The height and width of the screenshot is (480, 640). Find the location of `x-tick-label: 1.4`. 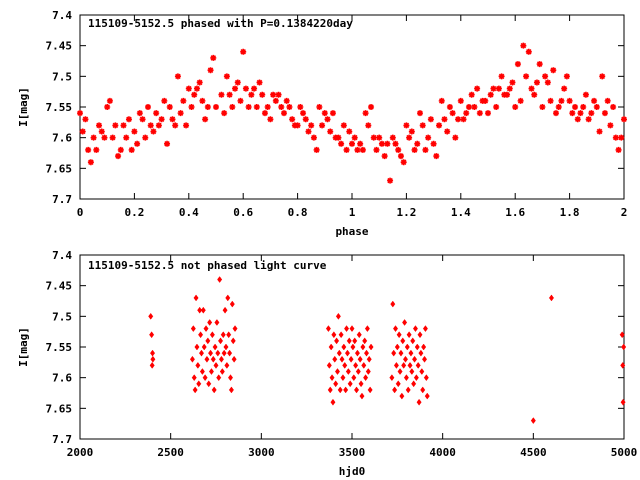

x-tick-label: 1.4 is located at coordinates (461, 212).